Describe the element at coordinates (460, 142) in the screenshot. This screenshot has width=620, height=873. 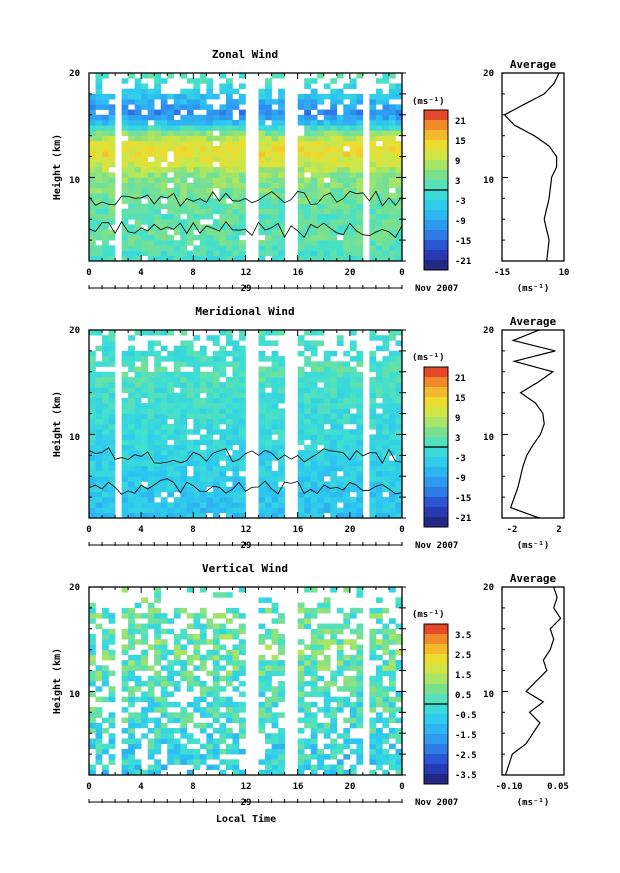
I see `colorbar-tick: 15` at that location.